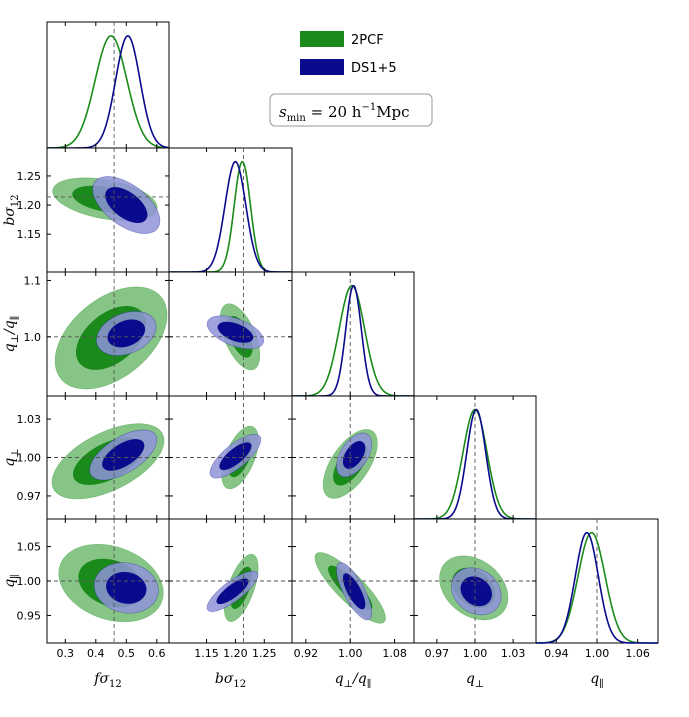 This screenshot has width=689, height=717. What do you see at coordinates (344, 113) in the screenshot?
I see `annotation-text: smin = 20 h−1Mpc` at bounding box center [344, 113].